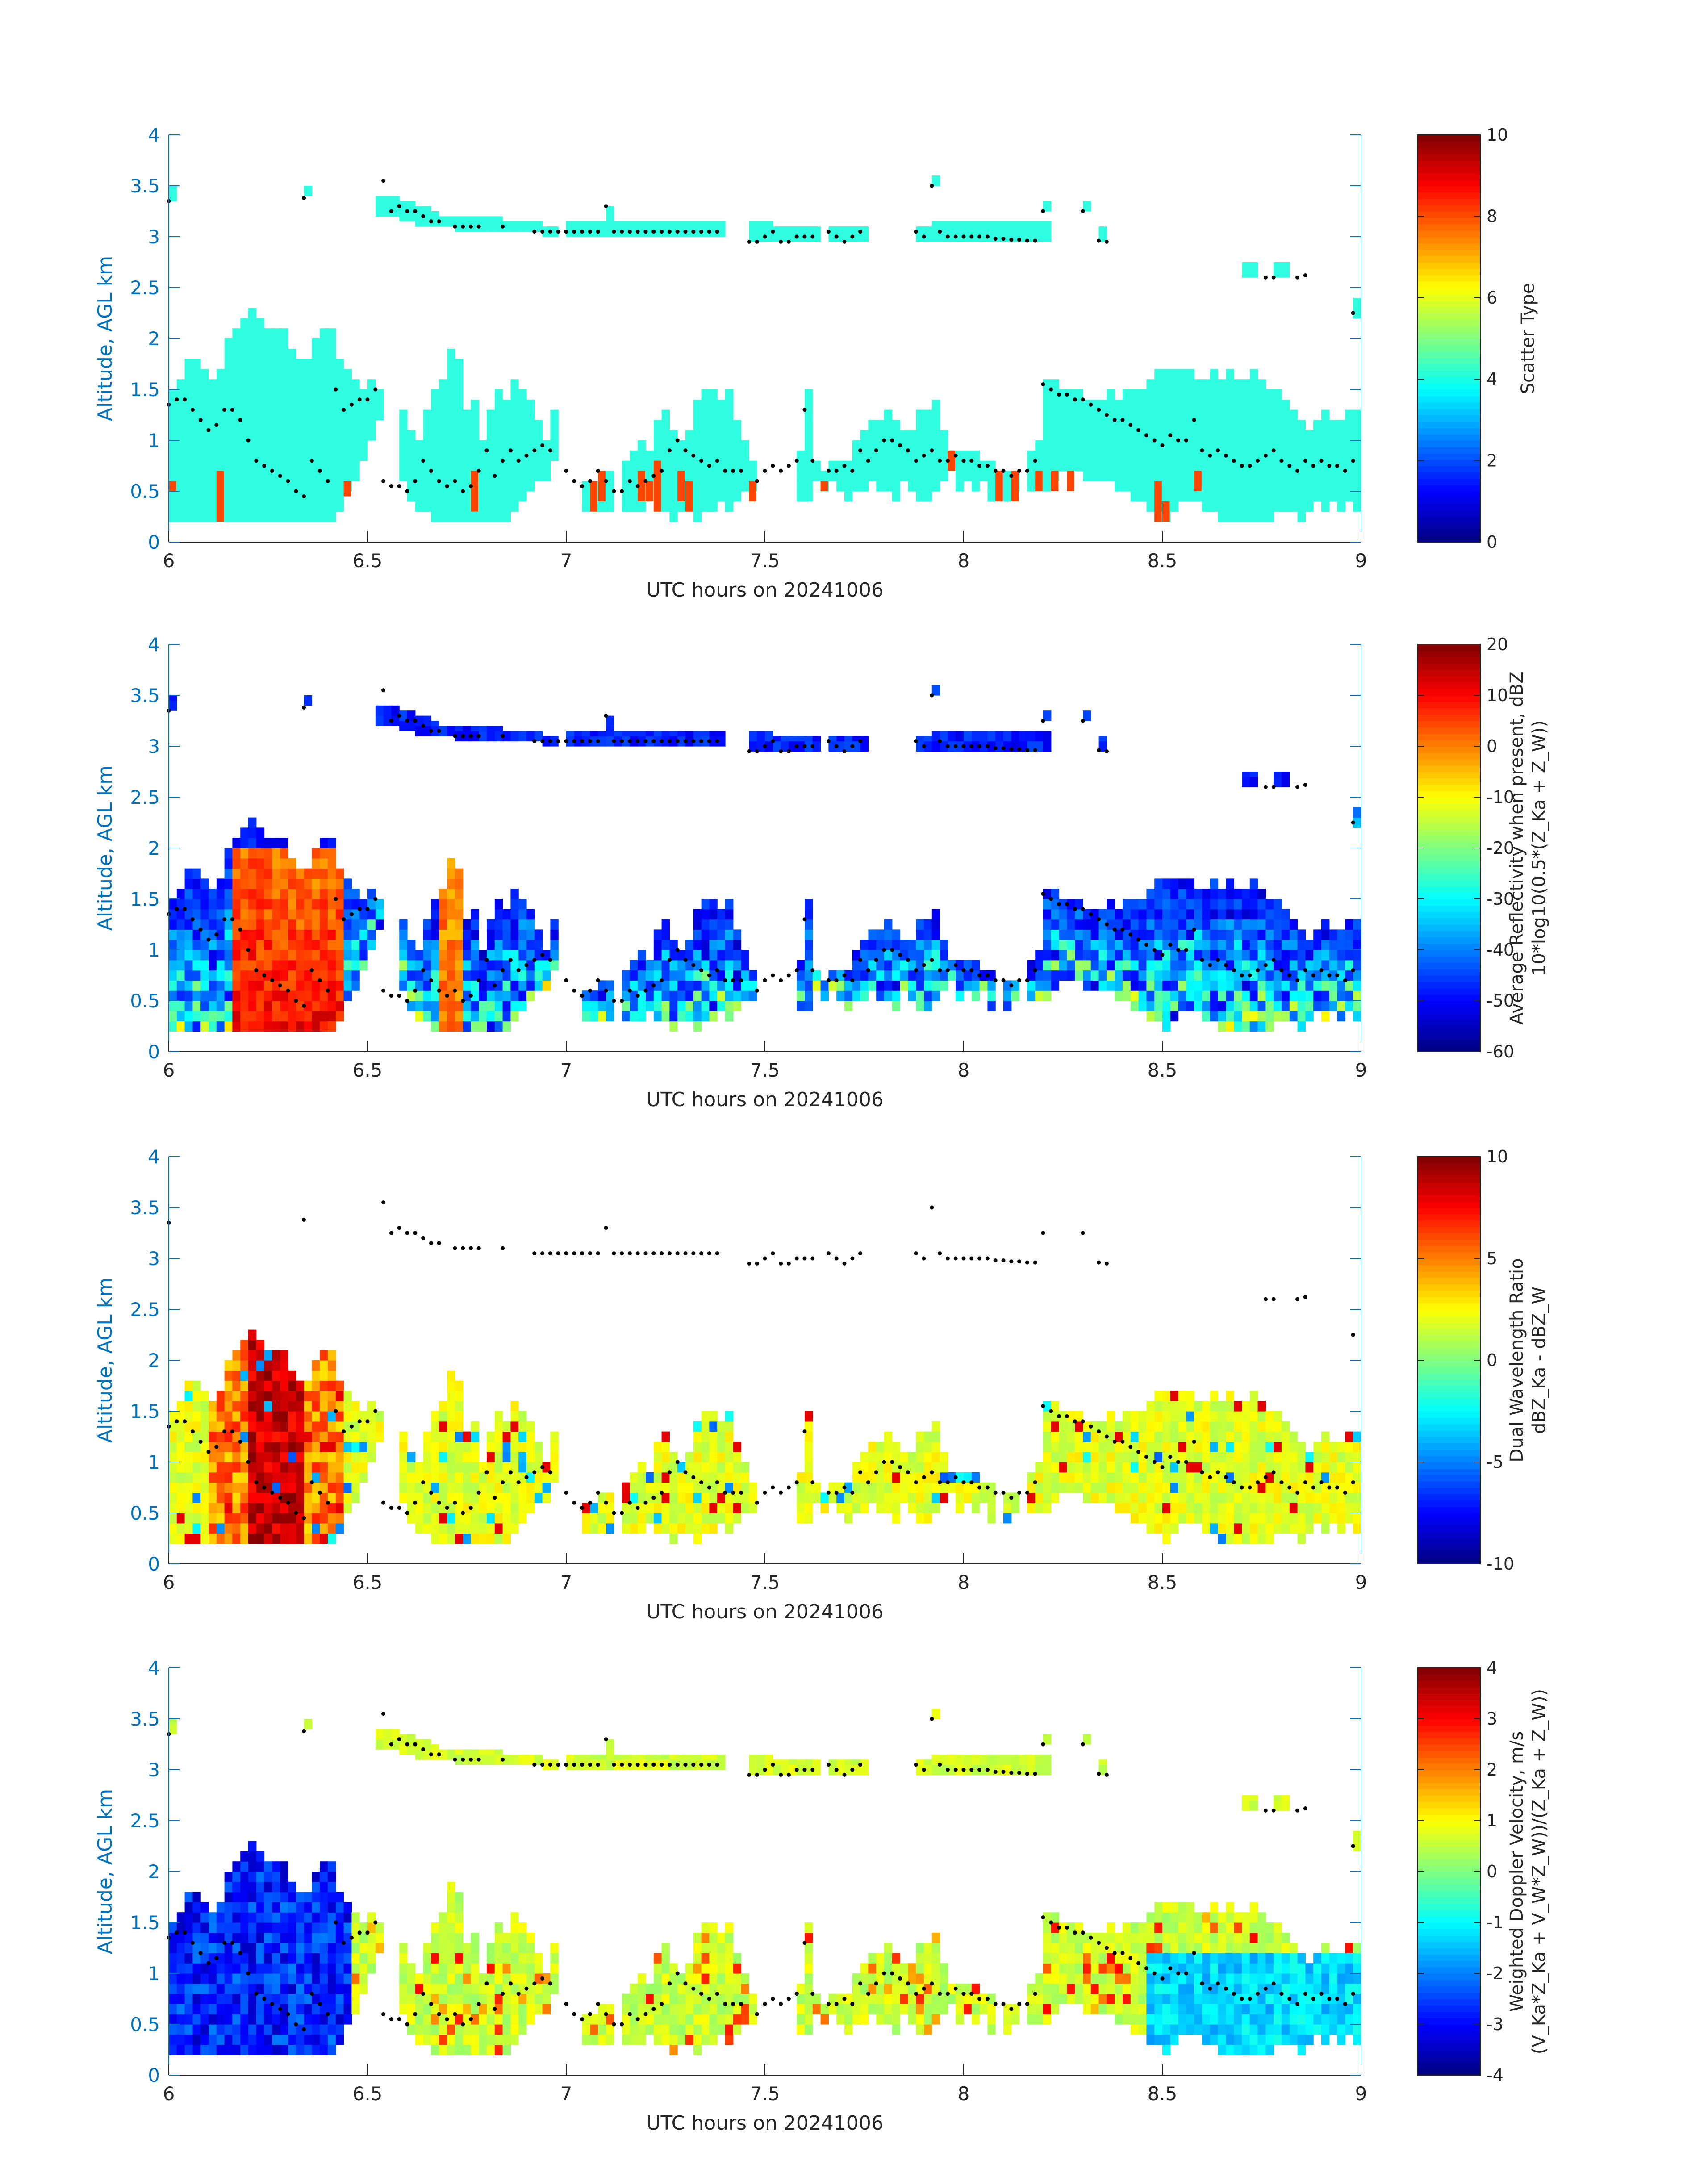 The width and height of the screenshot is (1708, 2177). What do you see at coordinates (1500, 848) in the screenshot?
I see `colorbar-tick-label: -20` at bounding box center [1500, 848].